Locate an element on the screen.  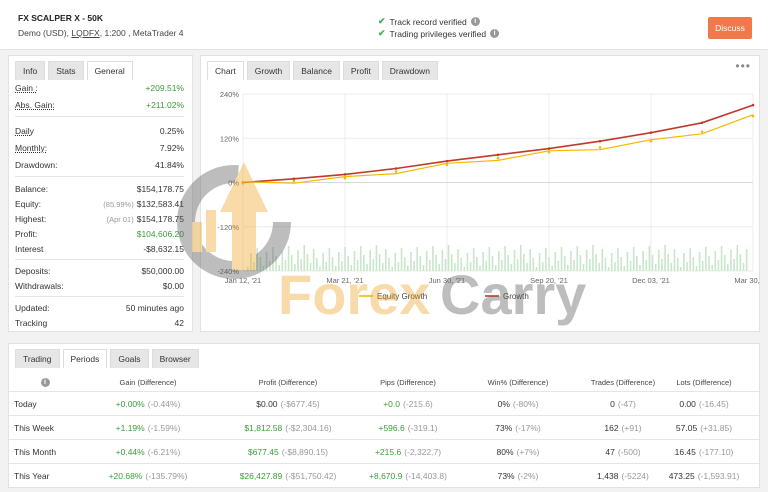
tab-profit: Profit is located at coordinates (360, 70).